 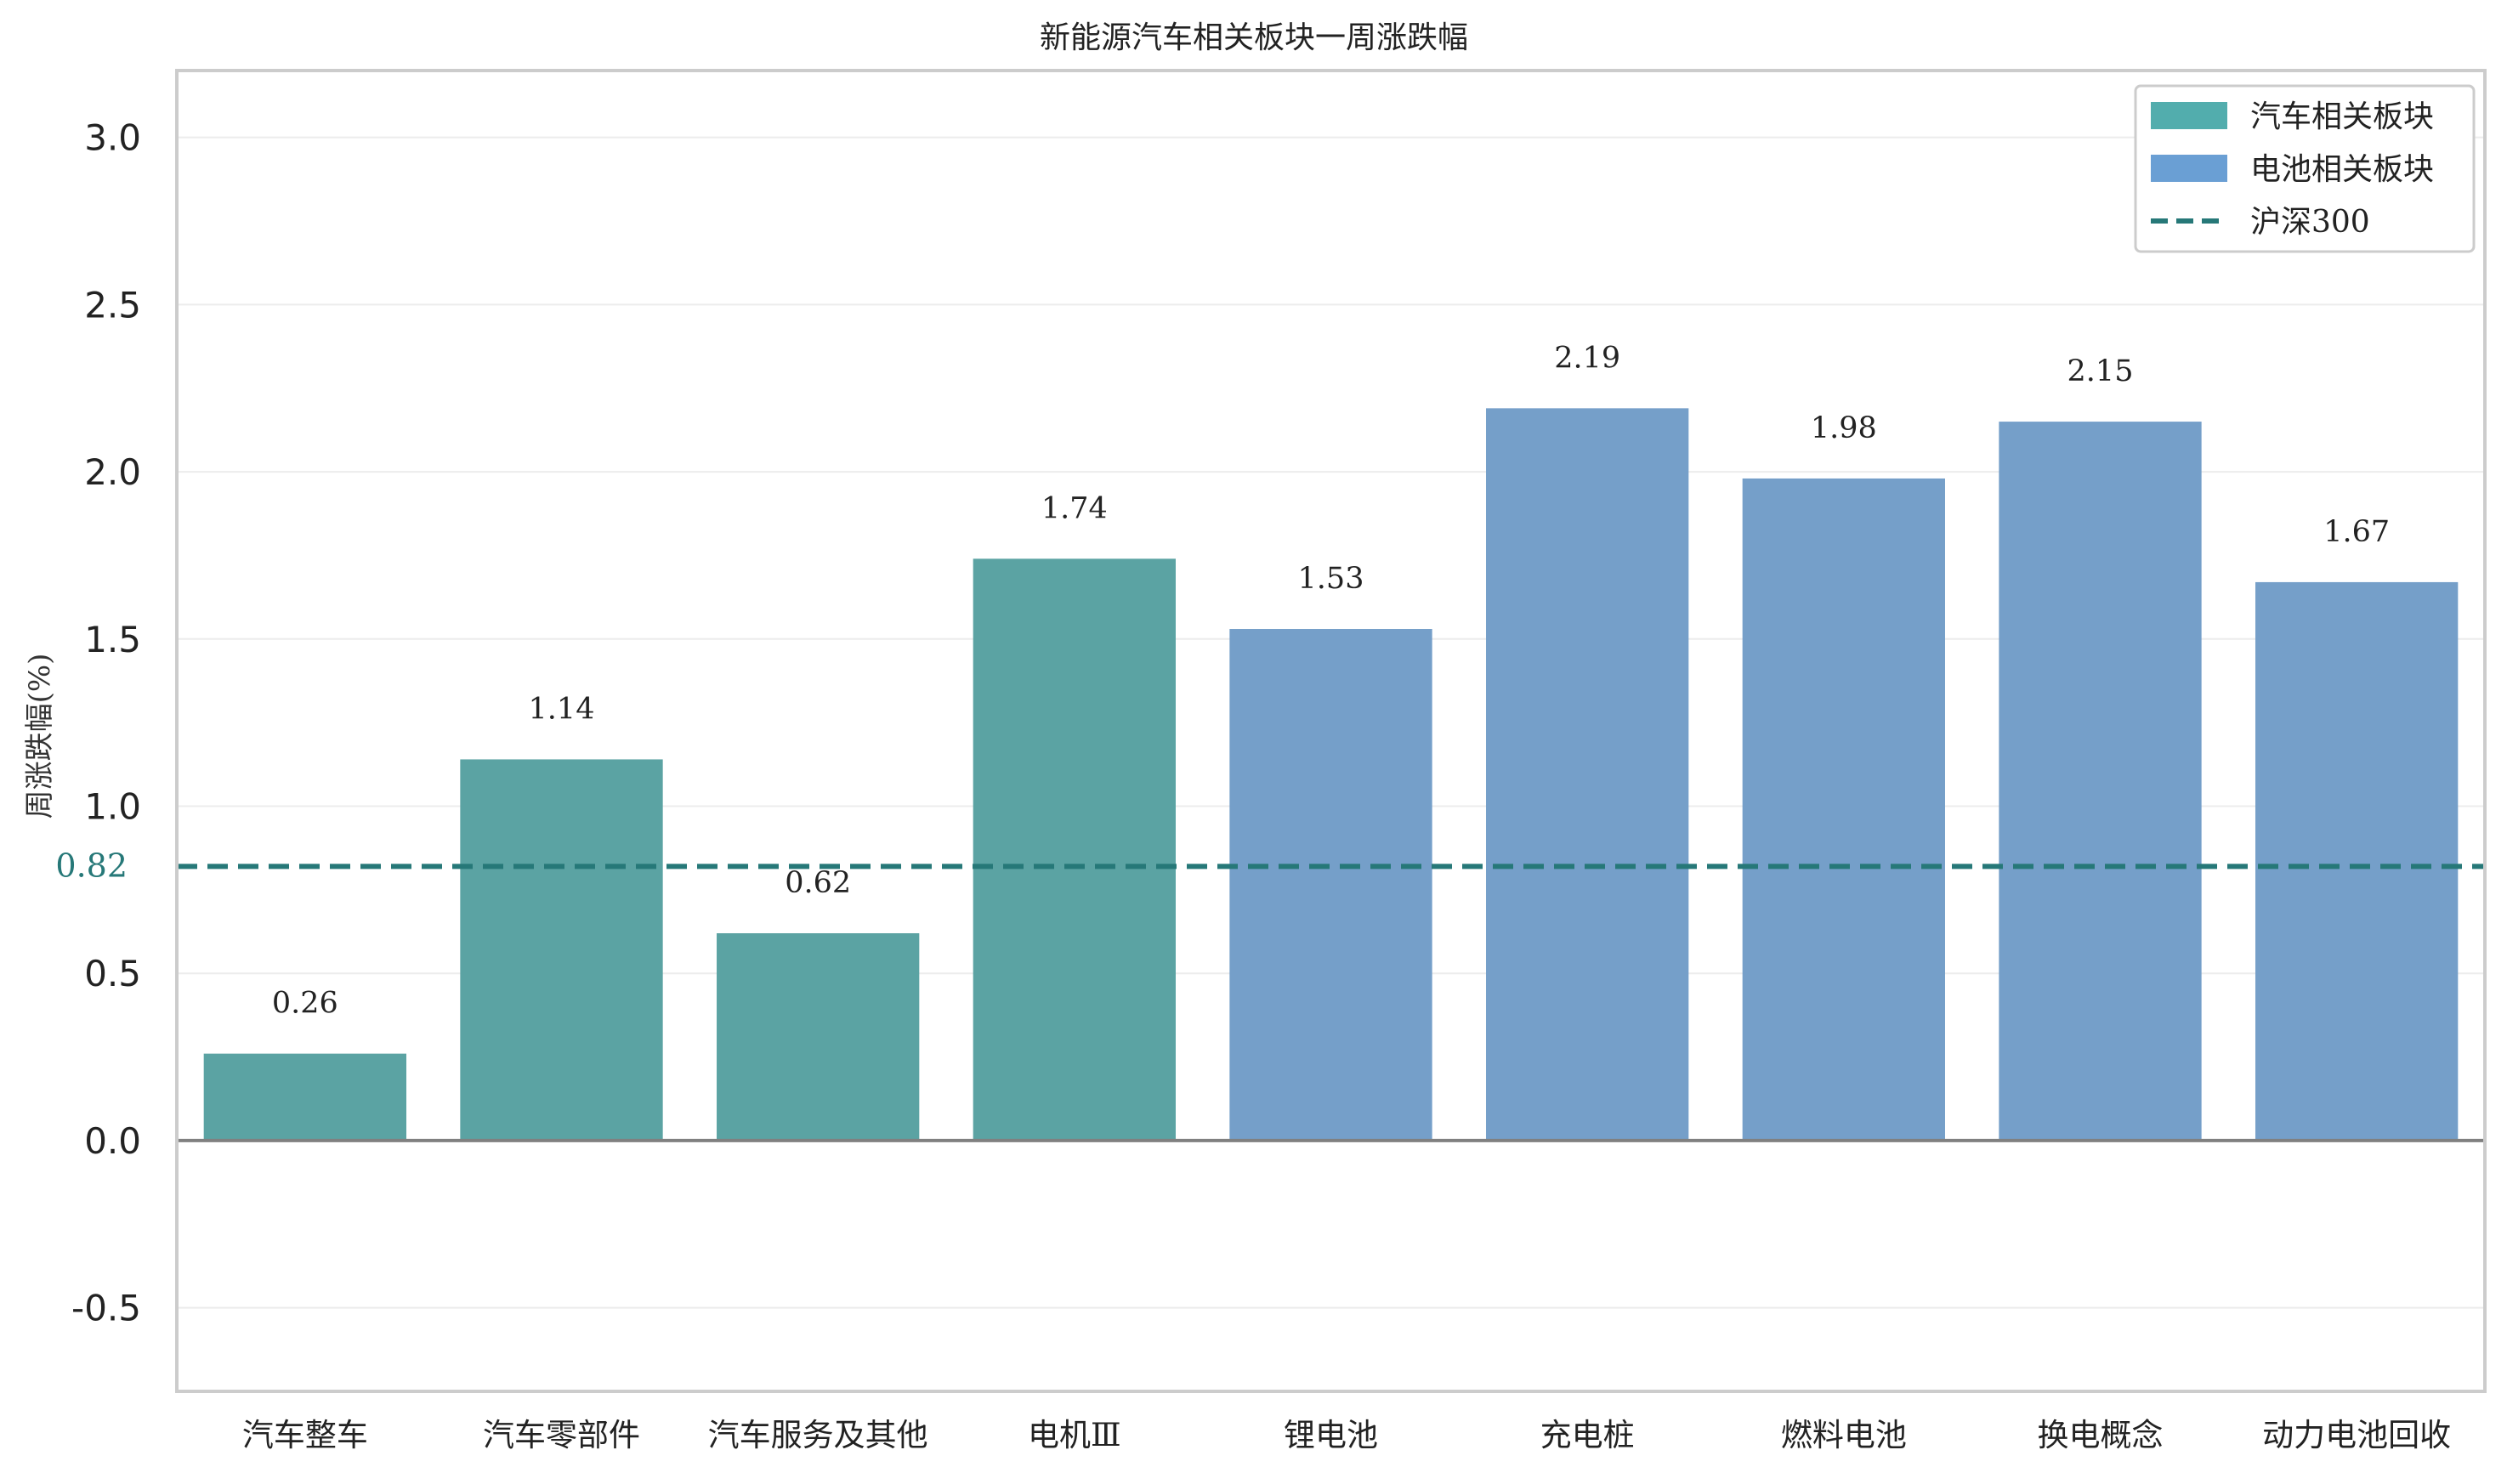 I want to click on x-tick-label: 燃料电池, so click(x=1844, y=1435).